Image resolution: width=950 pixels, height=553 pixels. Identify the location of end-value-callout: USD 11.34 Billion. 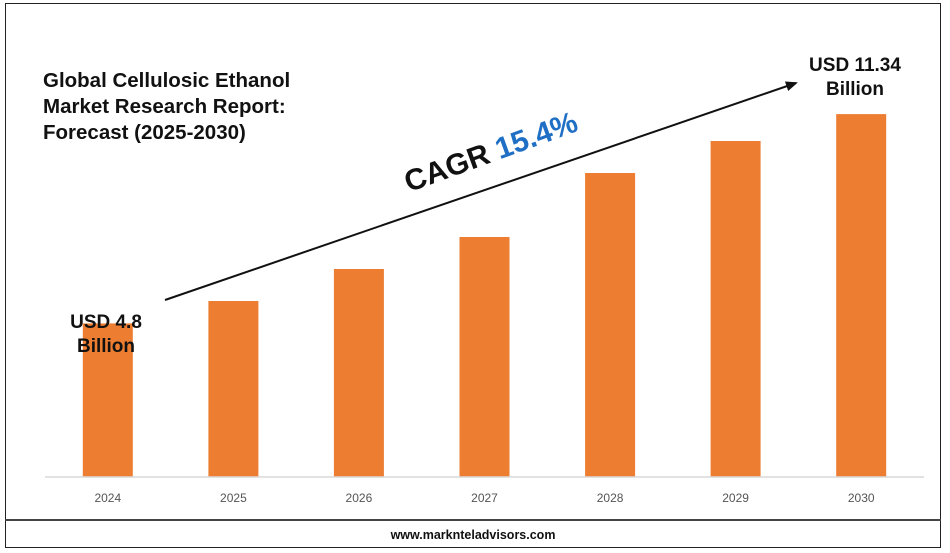
(855, 78).